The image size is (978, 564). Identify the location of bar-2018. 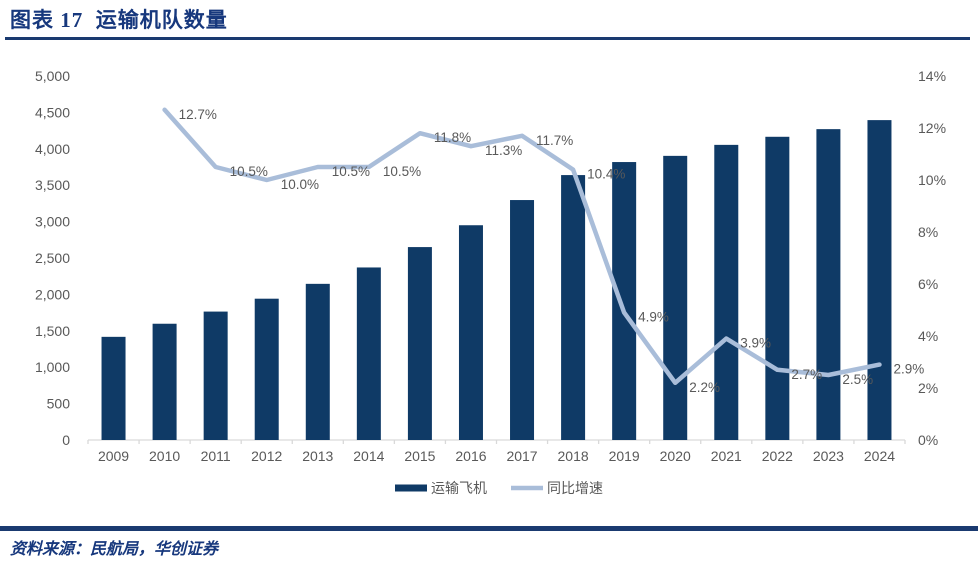
(573, 307).